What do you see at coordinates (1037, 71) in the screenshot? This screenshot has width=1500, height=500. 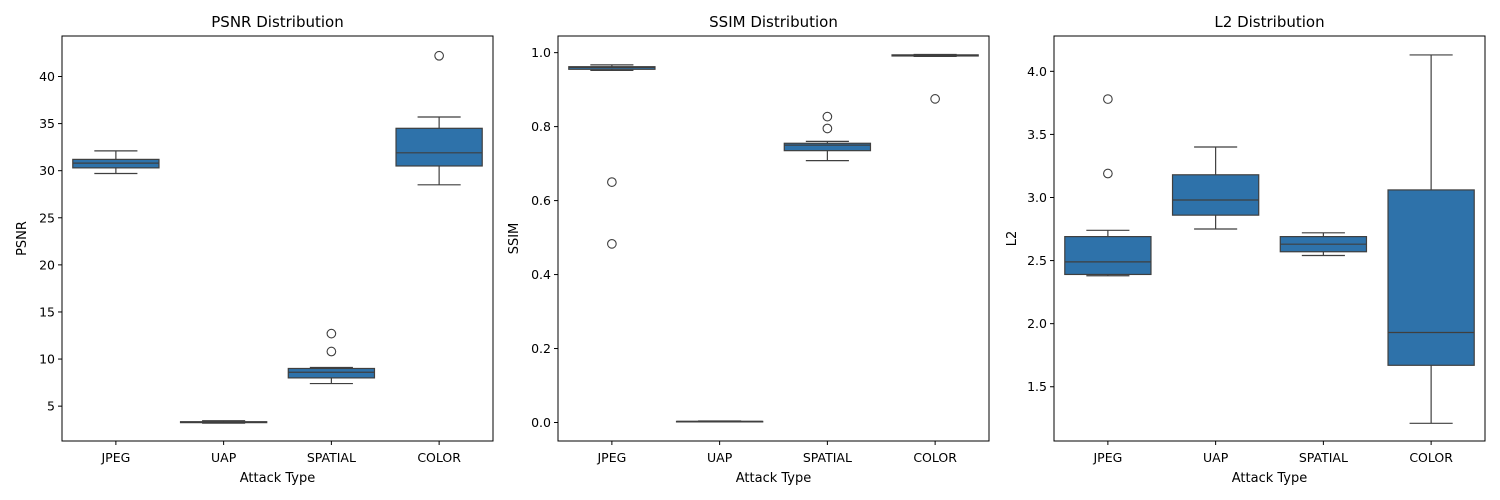 I see `l2-y-tick-label: 4.0` at bounding box center [1037, 71].